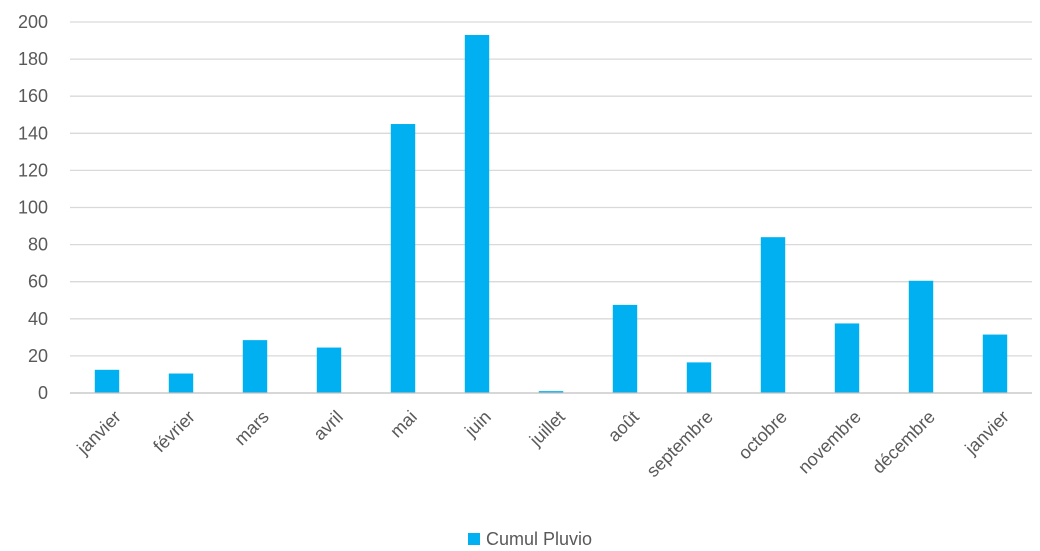  Describe the element at coordinates (327, 425) in the screenshot. I see `x-category-label: avril` at that location.